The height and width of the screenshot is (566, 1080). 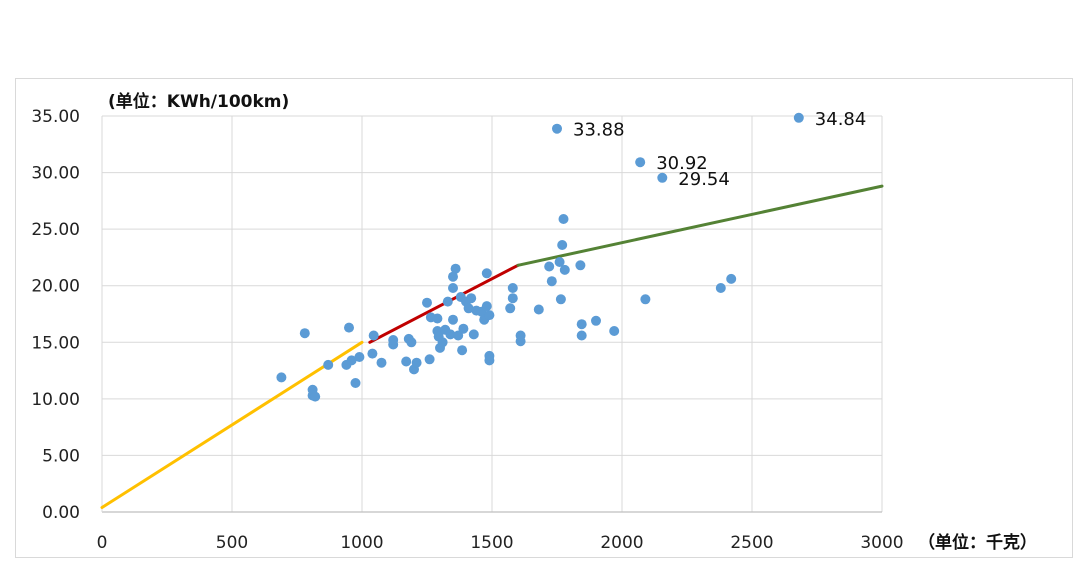 What do you see at coordinates (55, 230) in the screenshot?
I see `y-tick-label: 25.00` at bounding box center [55, 230].